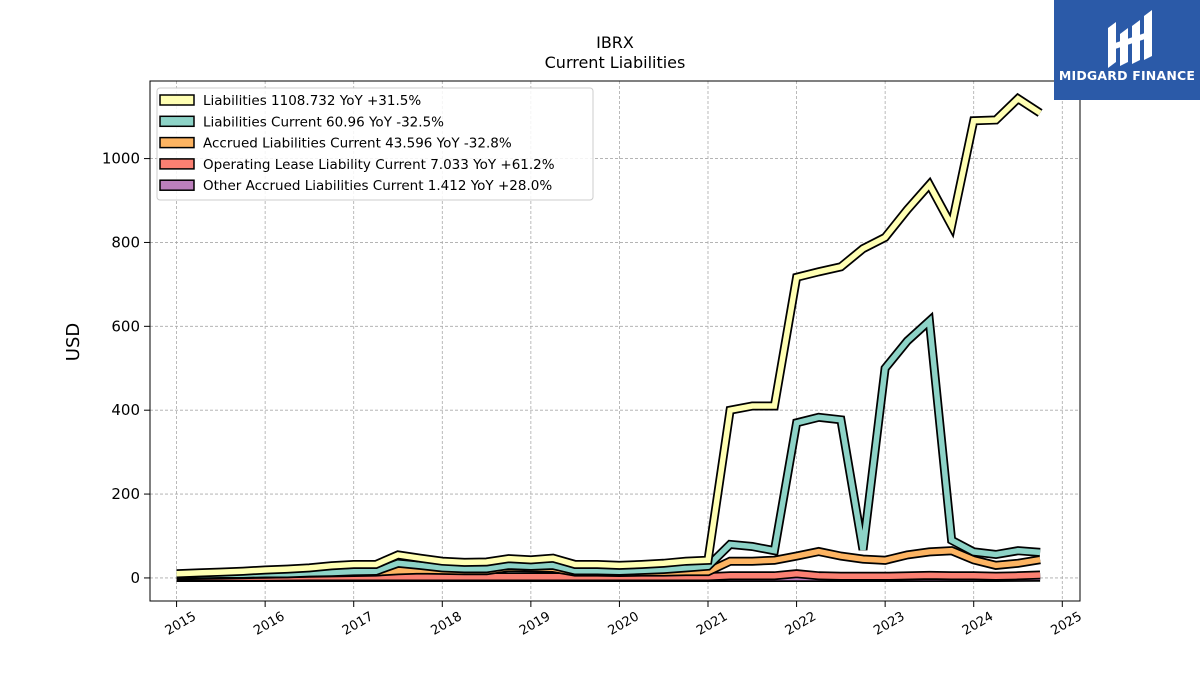 The width and height of the screenshot is (1200, 675). I want to click on logo-mark-icon, so click(1130, 39).